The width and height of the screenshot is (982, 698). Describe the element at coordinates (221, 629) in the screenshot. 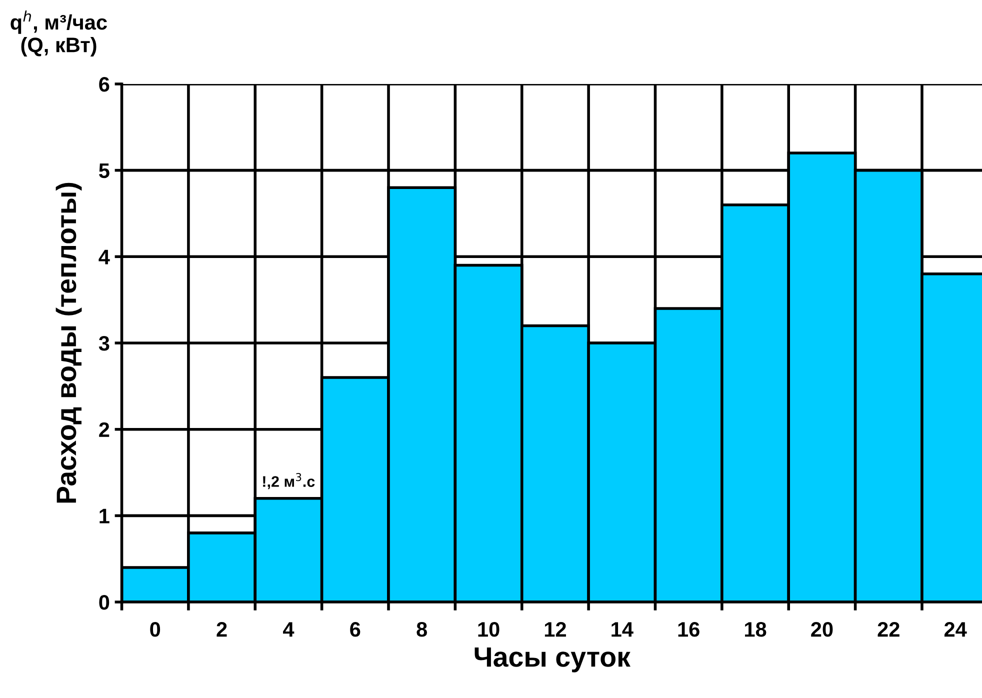

I see `x-tick-label: 2` at that location.